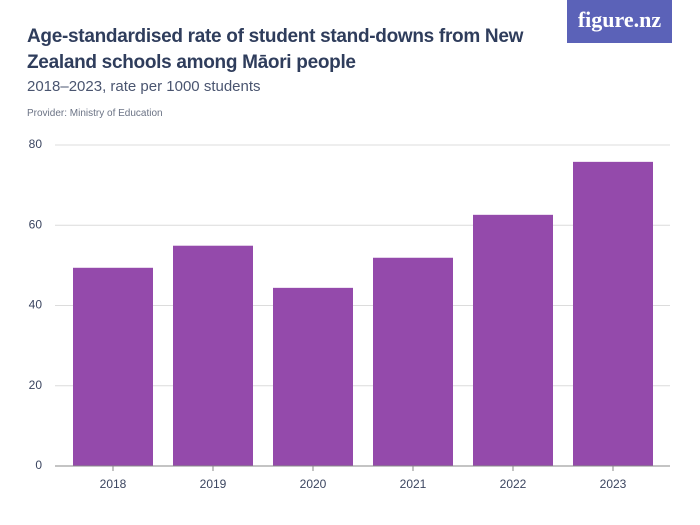 The height and width of the screenshot is (525, 700). What do you see at coordinates (313, 484) in the screenshot?
I see `x-tick-label: 2020` at bounding box center [313, 484].